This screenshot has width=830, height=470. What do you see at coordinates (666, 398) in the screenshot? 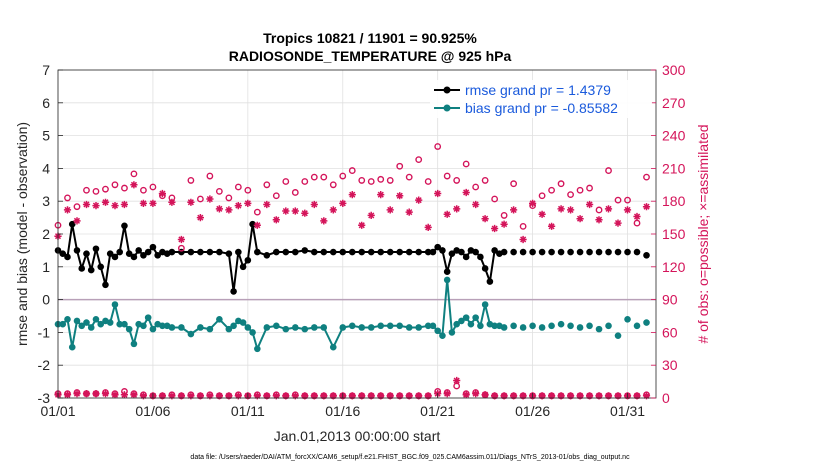
I see `y-right-tick-label: 0` at bounding box center [666, 398].